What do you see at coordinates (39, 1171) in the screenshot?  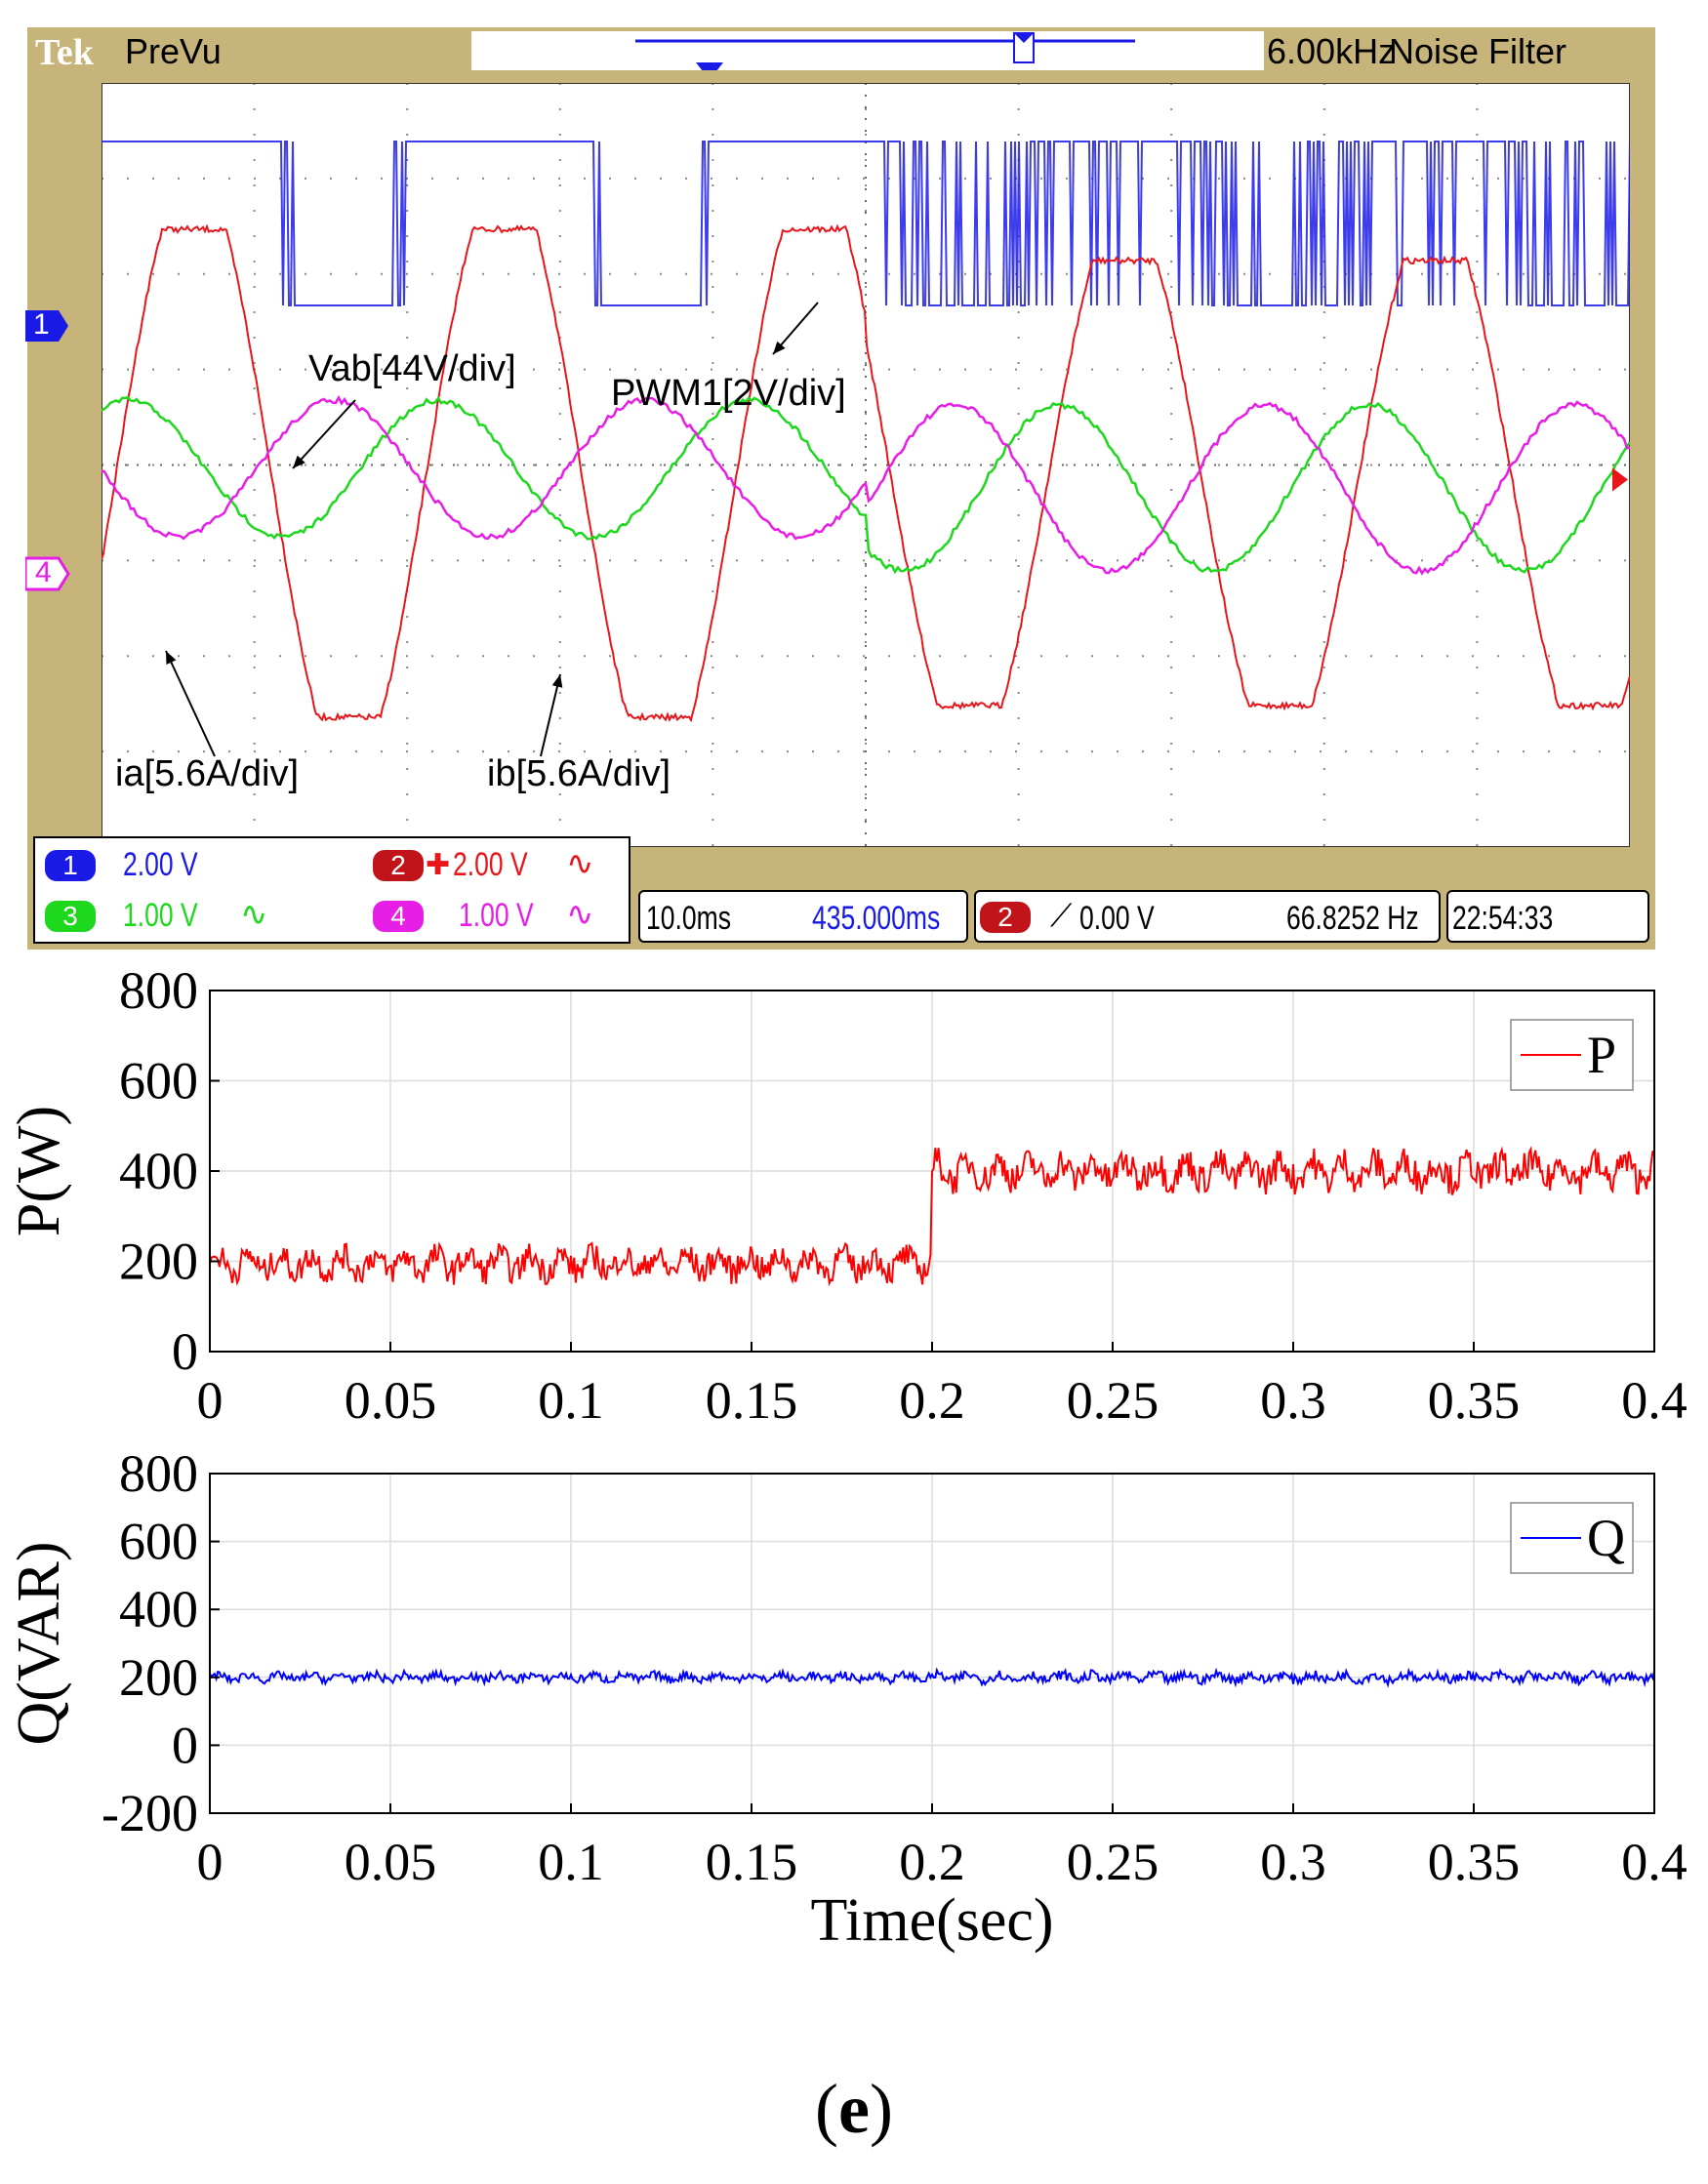 I see `y-axis-label: P(W)` at bounding box center [39, 1171].